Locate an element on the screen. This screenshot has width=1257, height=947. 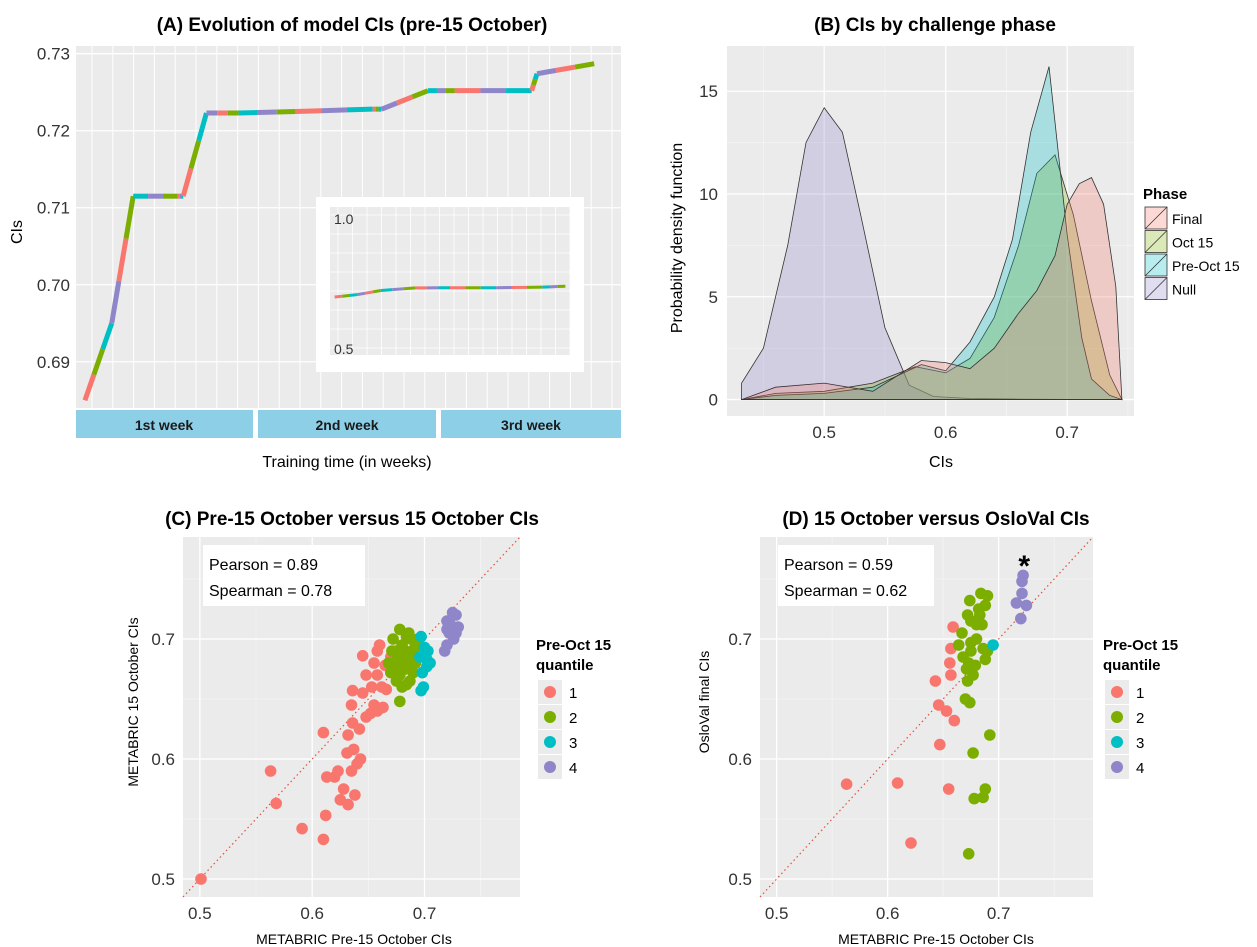
panel-c-ticks: 0.5 0.6 0.7 0.5 0.6 0.7 is located at coordinates (293, 776).